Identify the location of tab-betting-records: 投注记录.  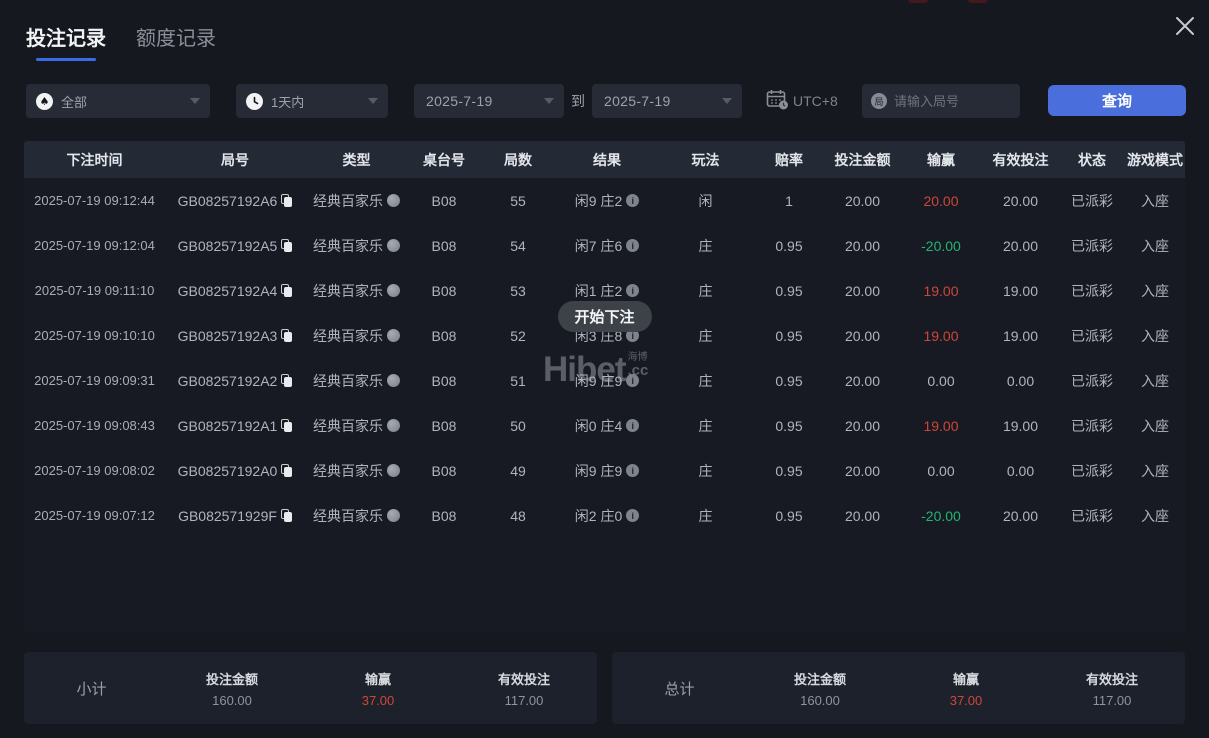
(66, 41).